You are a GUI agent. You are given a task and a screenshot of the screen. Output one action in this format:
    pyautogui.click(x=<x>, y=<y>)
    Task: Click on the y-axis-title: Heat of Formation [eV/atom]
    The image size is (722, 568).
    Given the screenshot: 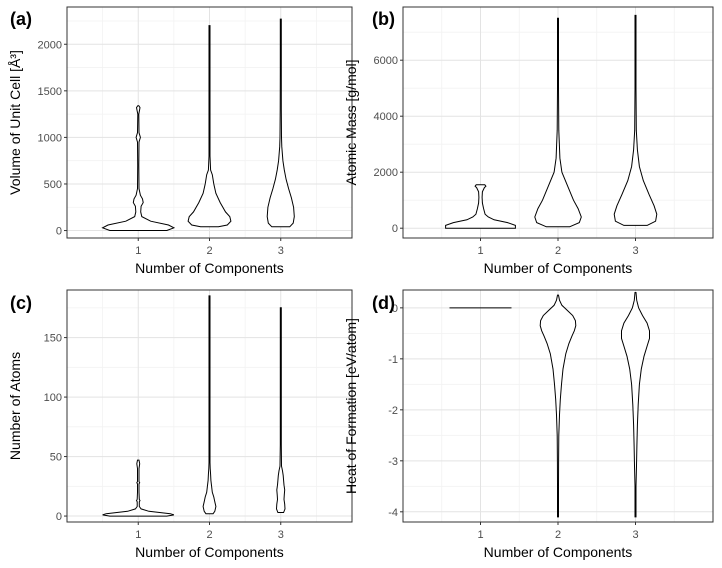 What is the action you would take?
    pyautogui.click(x=351, y=406)
    